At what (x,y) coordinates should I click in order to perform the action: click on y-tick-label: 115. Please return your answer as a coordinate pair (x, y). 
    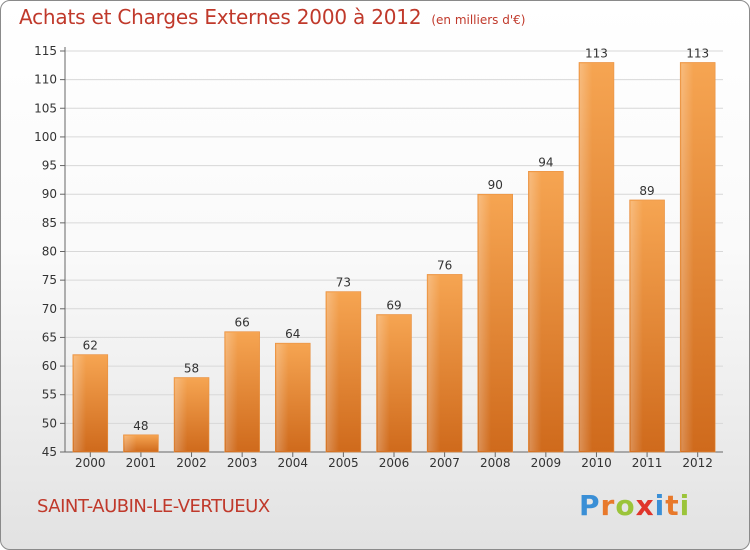
    Looking at the image, I should click on (45, 51).